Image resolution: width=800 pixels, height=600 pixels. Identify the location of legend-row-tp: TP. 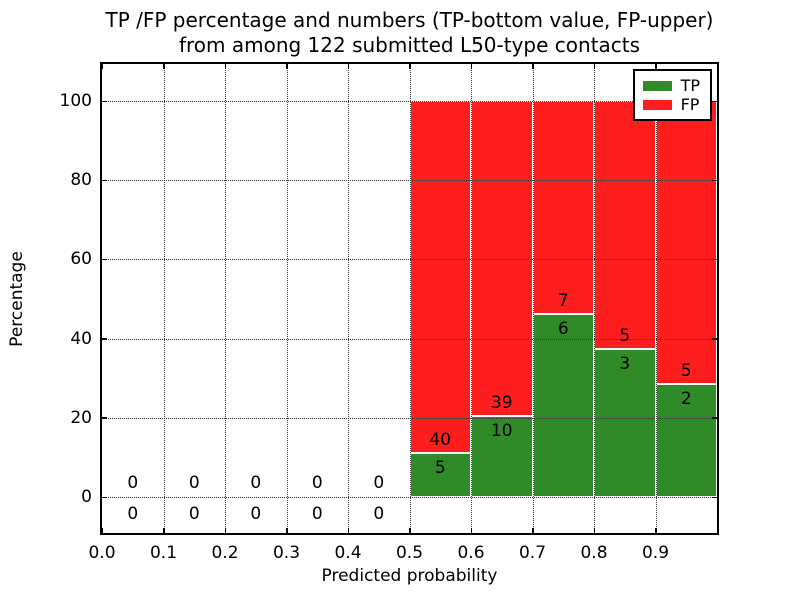
(671, 85).